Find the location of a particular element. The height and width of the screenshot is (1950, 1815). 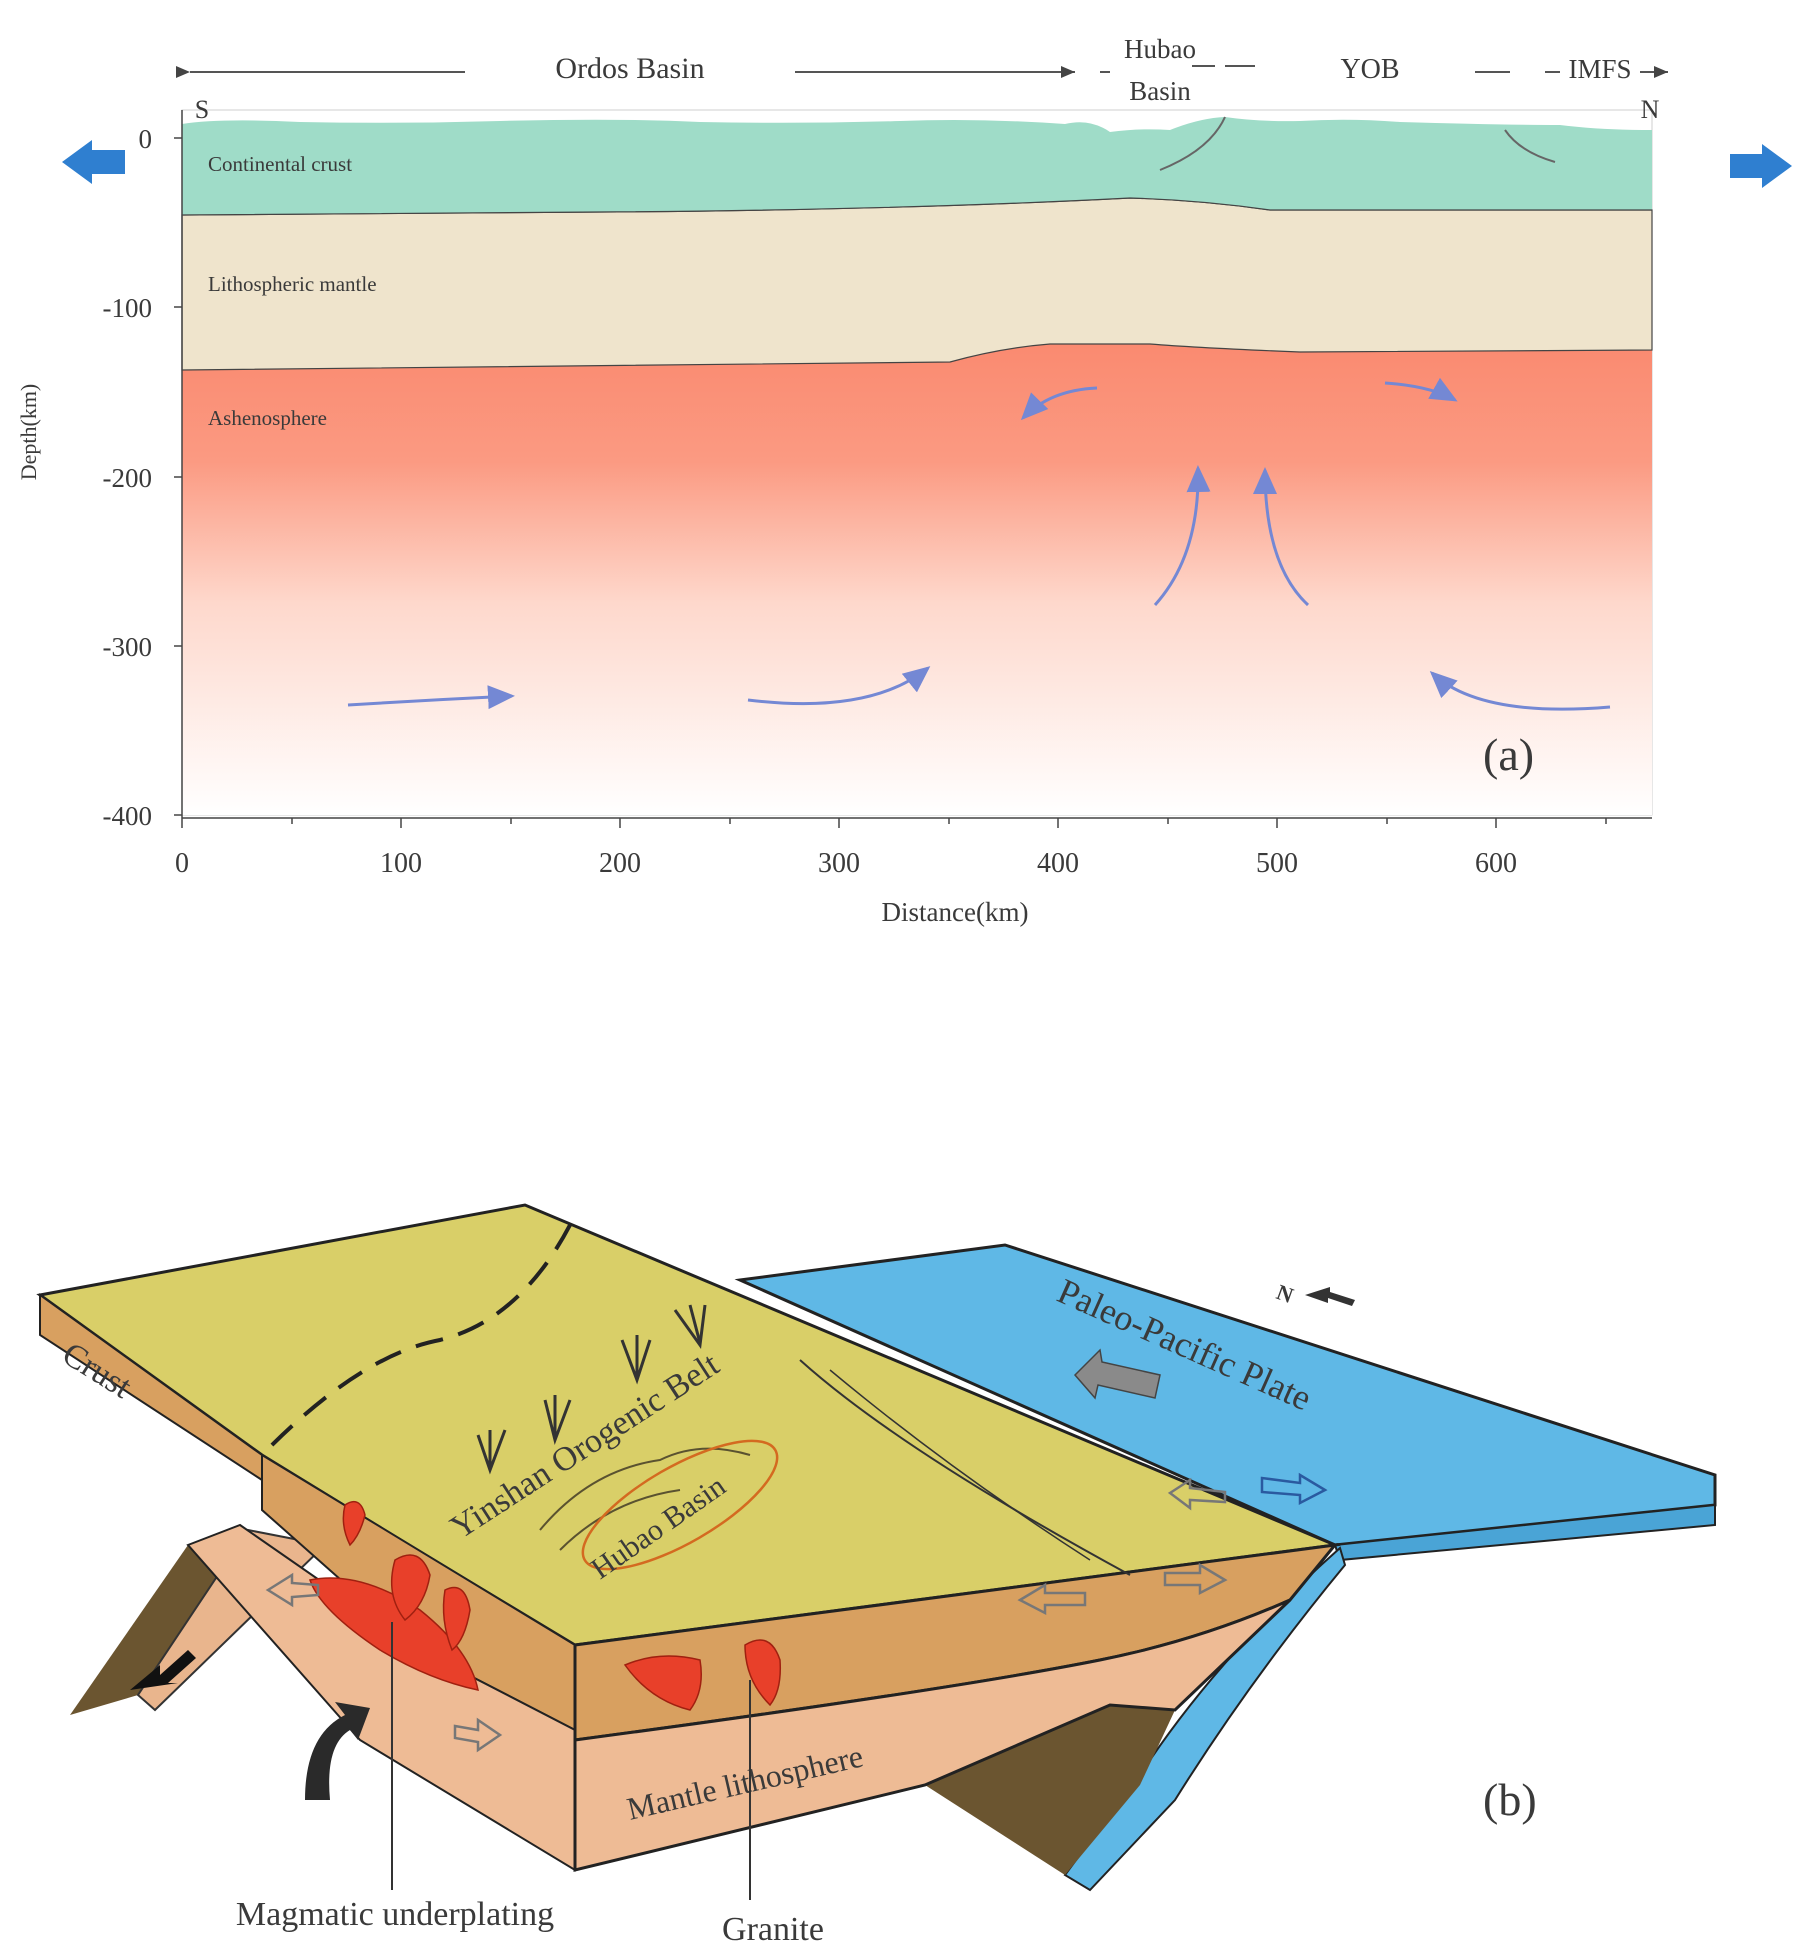

x-tick-label: 600 is located at coordinates (1496, 863).